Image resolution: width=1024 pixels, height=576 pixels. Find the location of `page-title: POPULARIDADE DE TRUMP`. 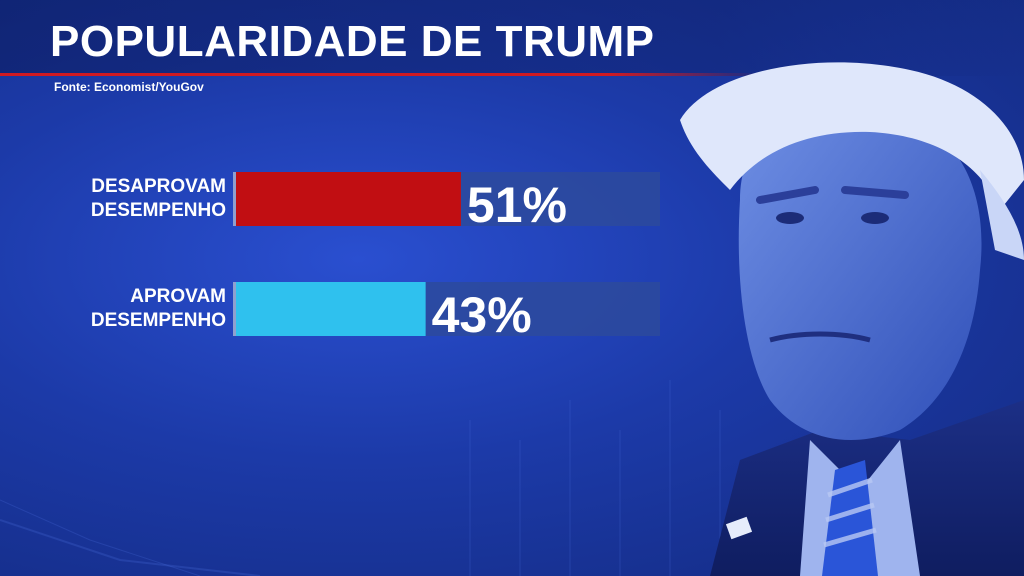

page-title: POPULARIDADE DE TRUMP is located at coordinates (352, 41).